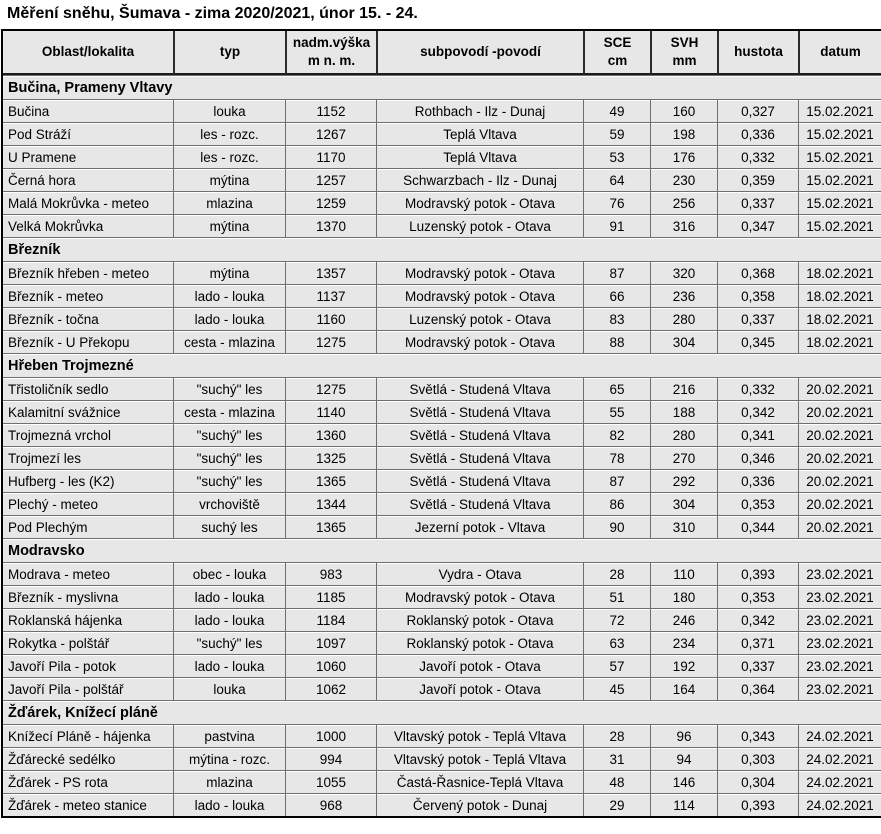 This screenshot has height=834, width=881. Describe the element at coordinates (88, 179) in the screenshot. I see `cell-oblast-lokalita: Černá hora` at that location.